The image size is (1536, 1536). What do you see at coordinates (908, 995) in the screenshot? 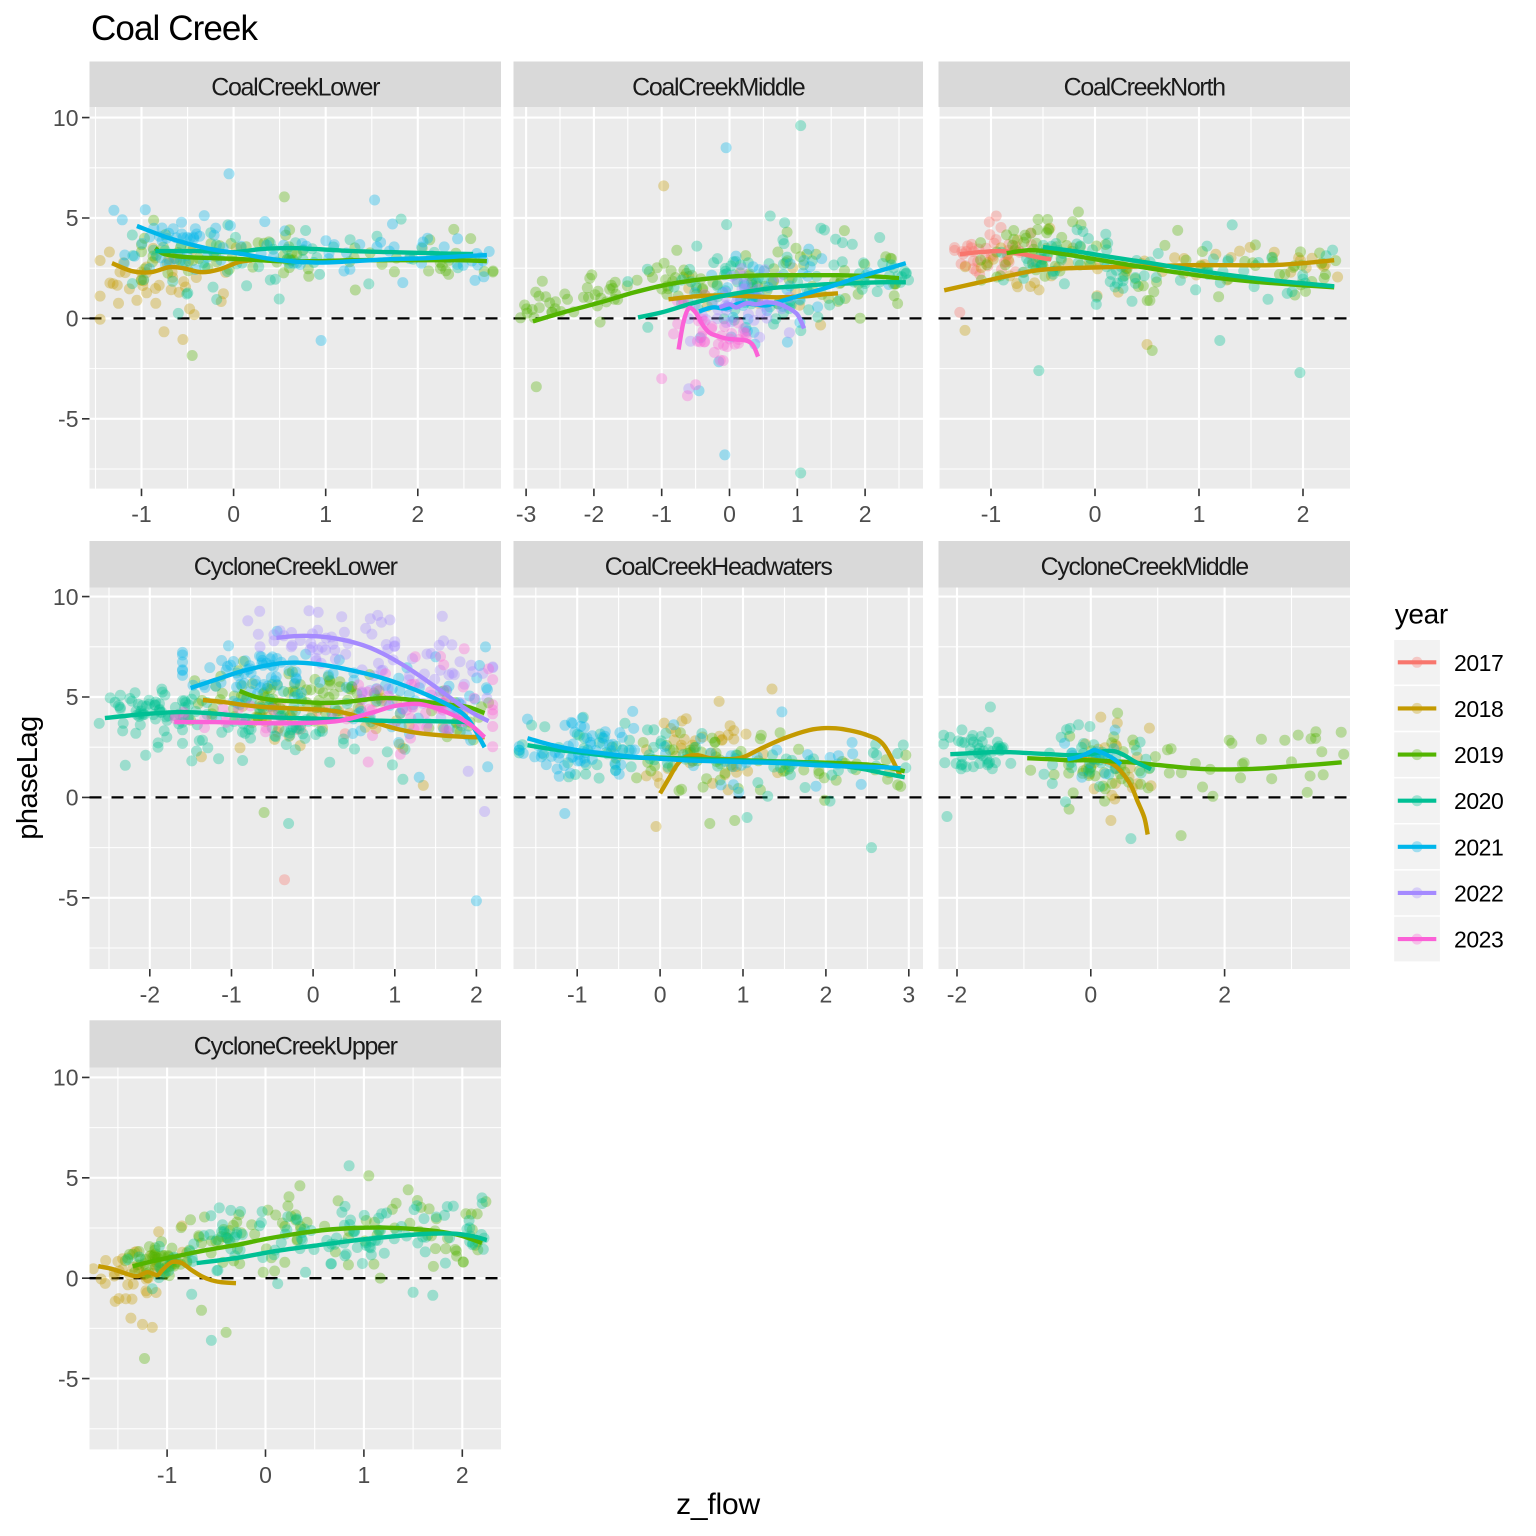
I see `svg-text: 3` at bounding box center [908, 995].